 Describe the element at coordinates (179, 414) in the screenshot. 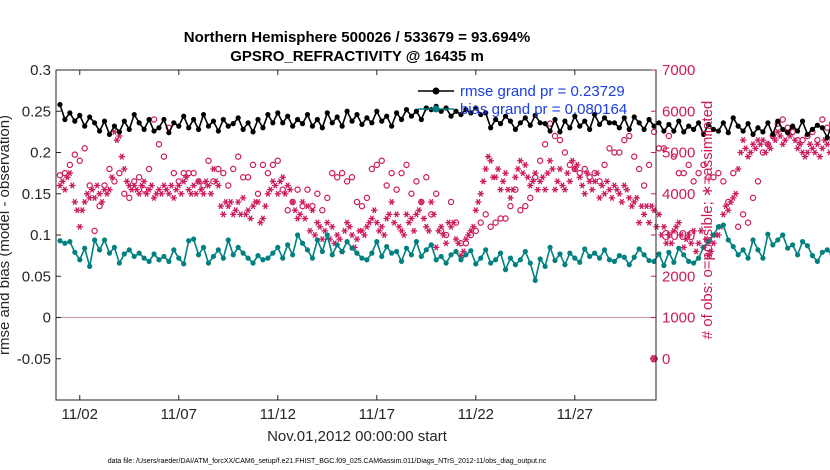

I see `x-tick-label: 11/07` at that location.